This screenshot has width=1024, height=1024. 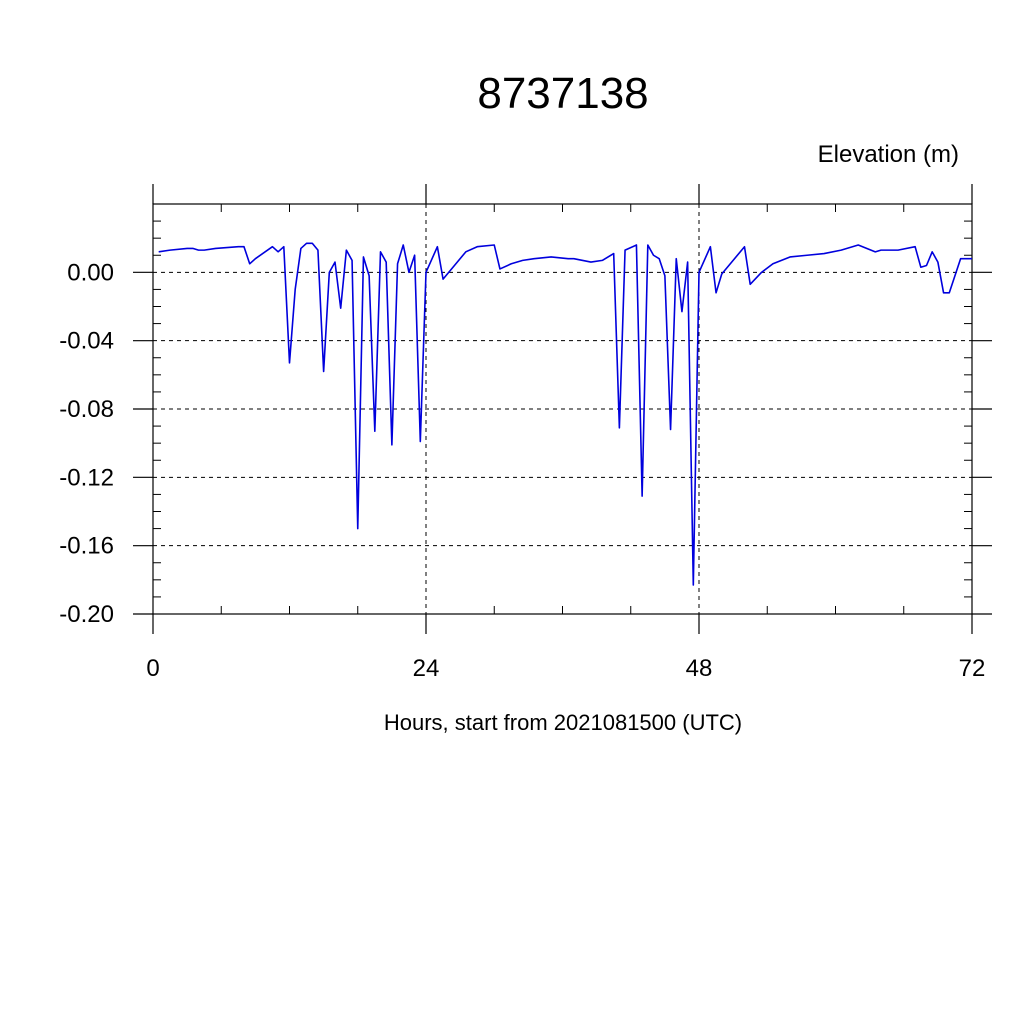 I want to click on y-tick-label-4: -0.04, so click(x=86, y=341).